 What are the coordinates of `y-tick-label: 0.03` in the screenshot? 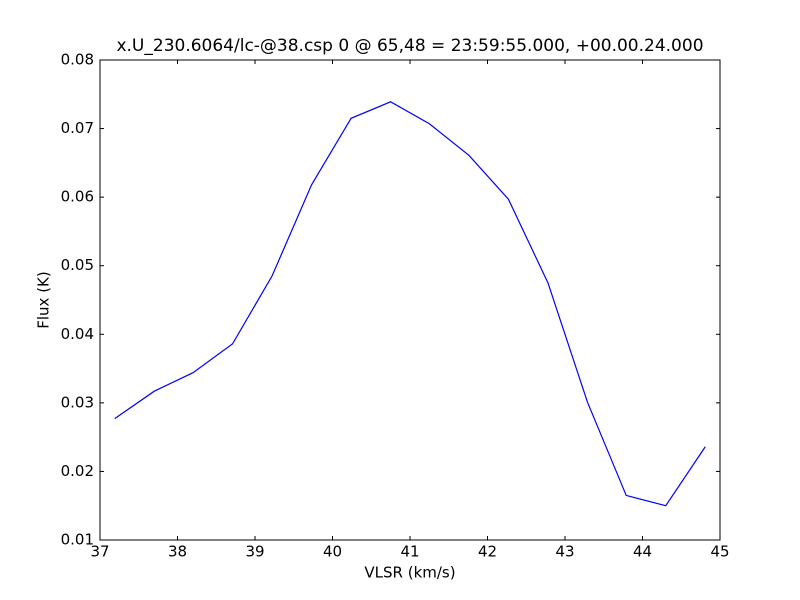 It's located at (77, 402).